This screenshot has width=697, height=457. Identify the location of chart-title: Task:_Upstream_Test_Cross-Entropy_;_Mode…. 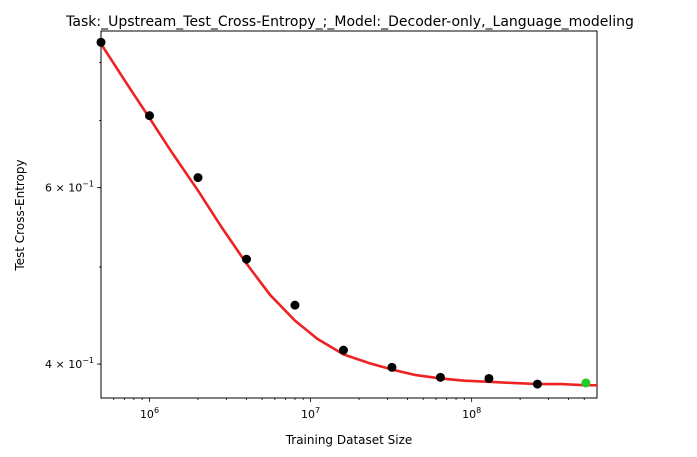
(349, 22).